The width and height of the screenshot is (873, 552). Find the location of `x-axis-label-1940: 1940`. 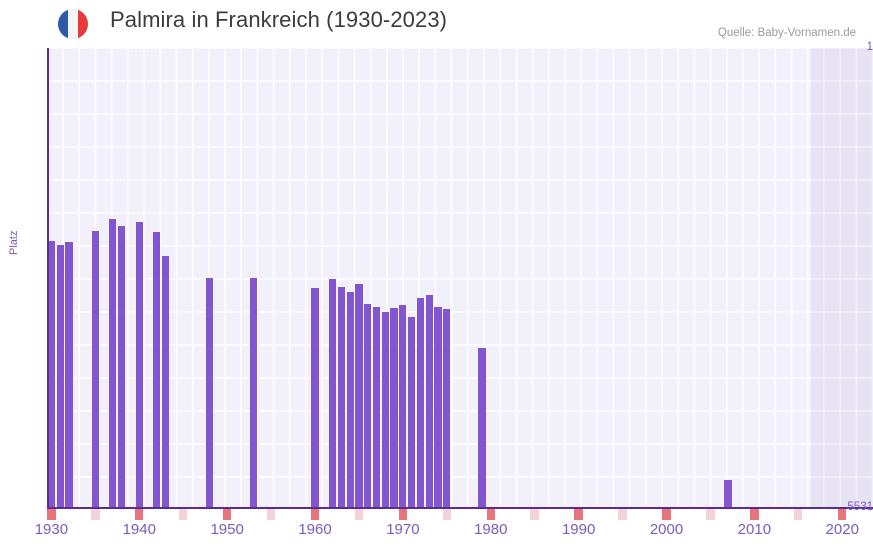

x-axis-label-1940: 1940 is located at coordinates (139, 529).